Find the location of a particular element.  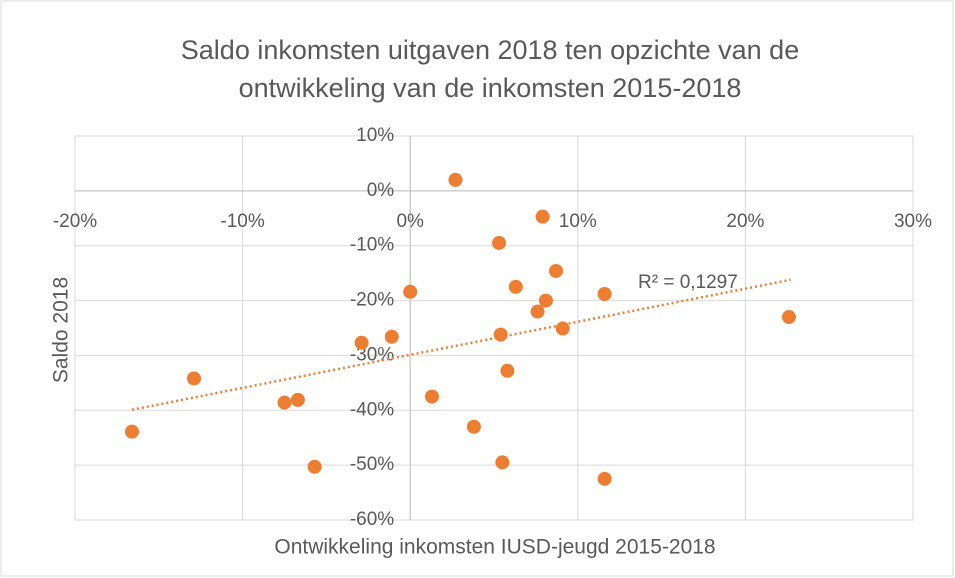

x-tick-label: 10% is located at coordinates (578, 221).